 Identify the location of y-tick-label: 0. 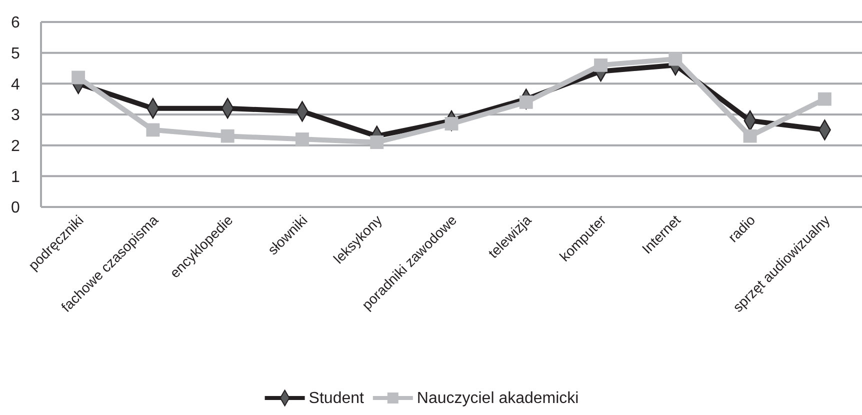
(15, 208).